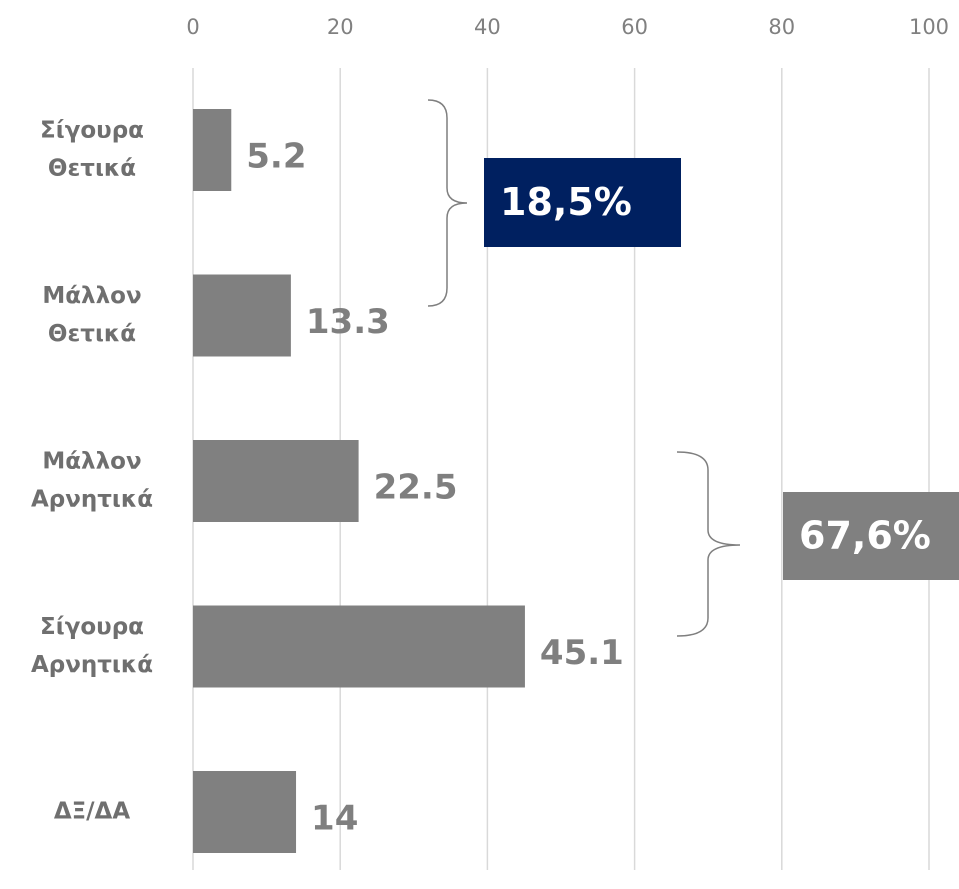  What do you see at coordinates (348, 322) in the screenshot?
I see `value-label: 13.3` at bounding box center [348, 322].